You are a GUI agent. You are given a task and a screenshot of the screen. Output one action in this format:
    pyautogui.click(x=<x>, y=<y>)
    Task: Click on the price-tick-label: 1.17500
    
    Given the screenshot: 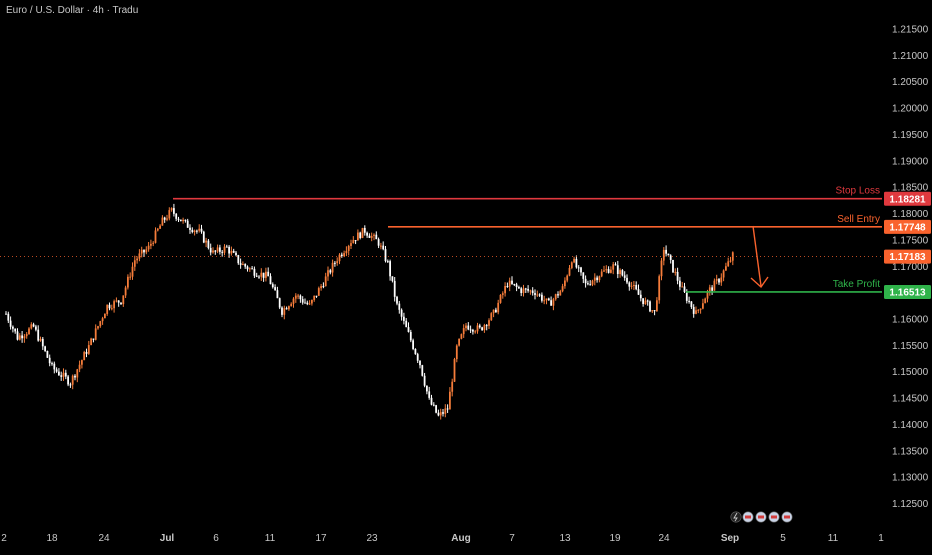 What is the action you would take?
    pyautogui.click(x=910, y=240)
    